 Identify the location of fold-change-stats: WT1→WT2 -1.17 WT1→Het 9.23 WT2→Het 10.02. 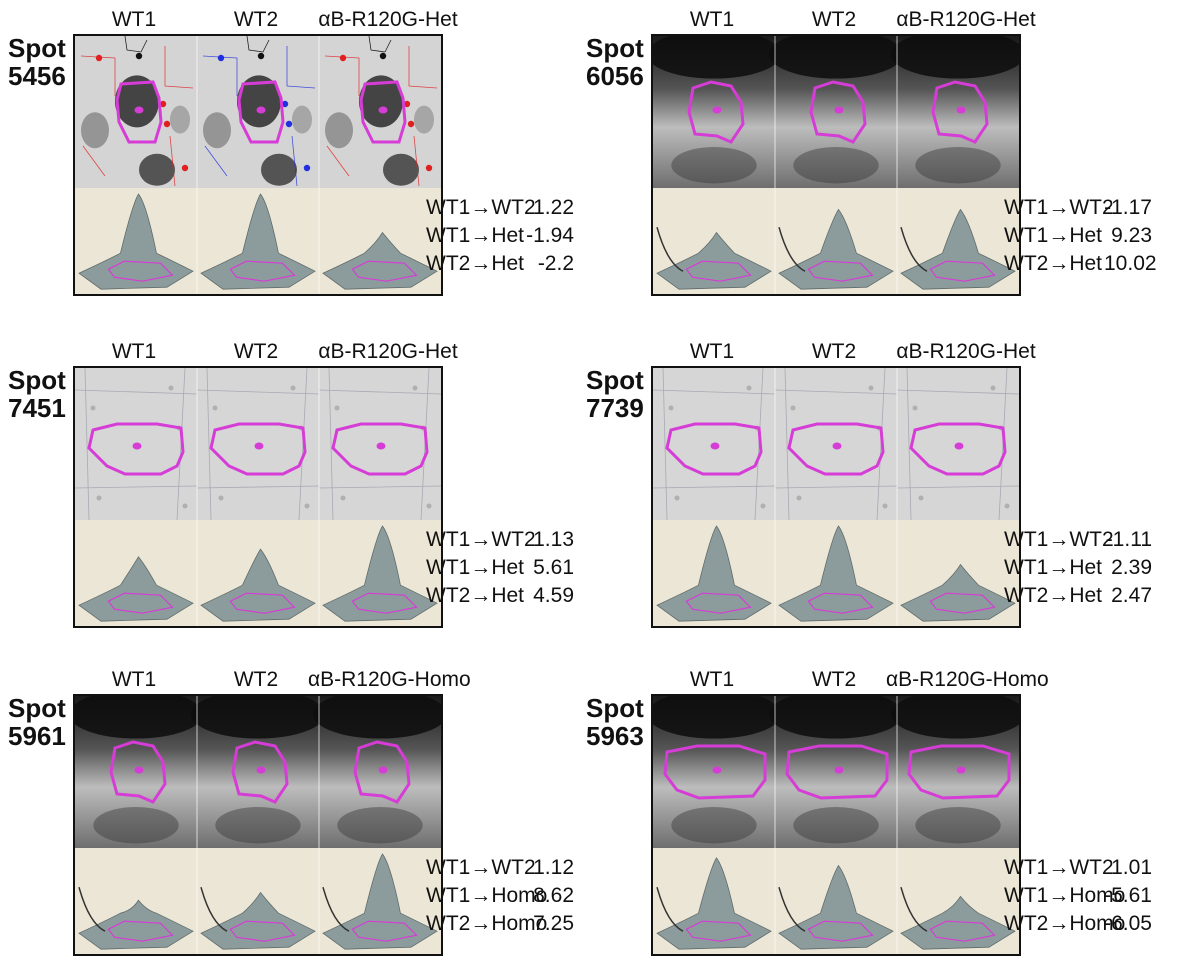
(1080, 236).